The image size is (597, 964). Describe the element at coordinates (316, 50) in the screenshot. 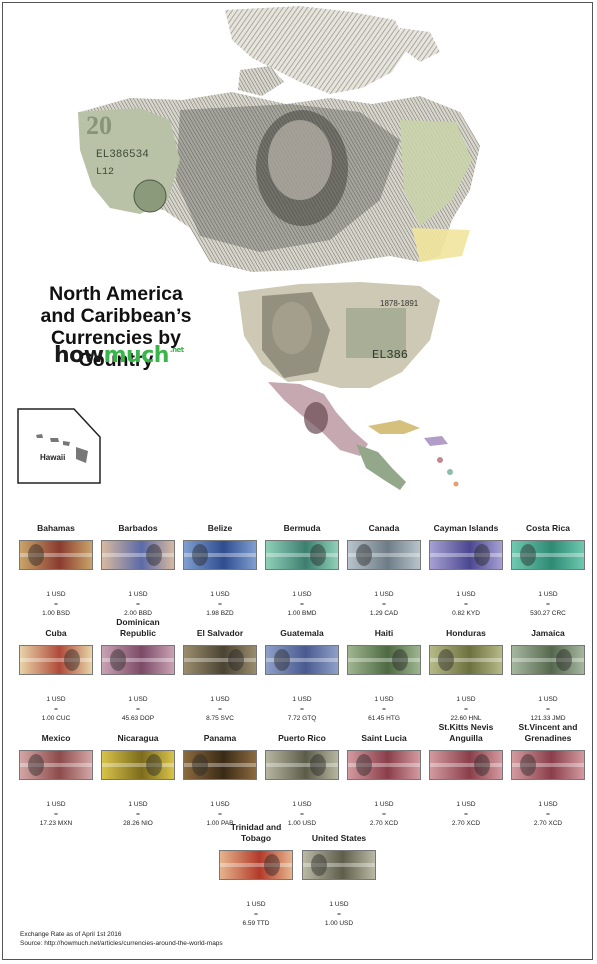

I see `greenland-shape` at that location.